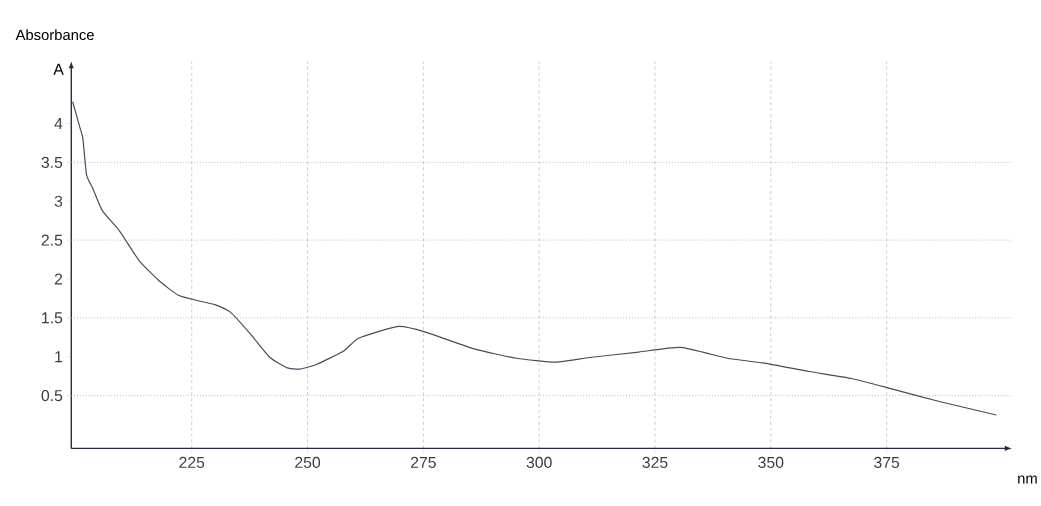 The image size is (1041, 506). What do you see at coordinates (58, 124) in the screenshot?
I see `y-tick-label: 4` at bounding box center [58, 124].